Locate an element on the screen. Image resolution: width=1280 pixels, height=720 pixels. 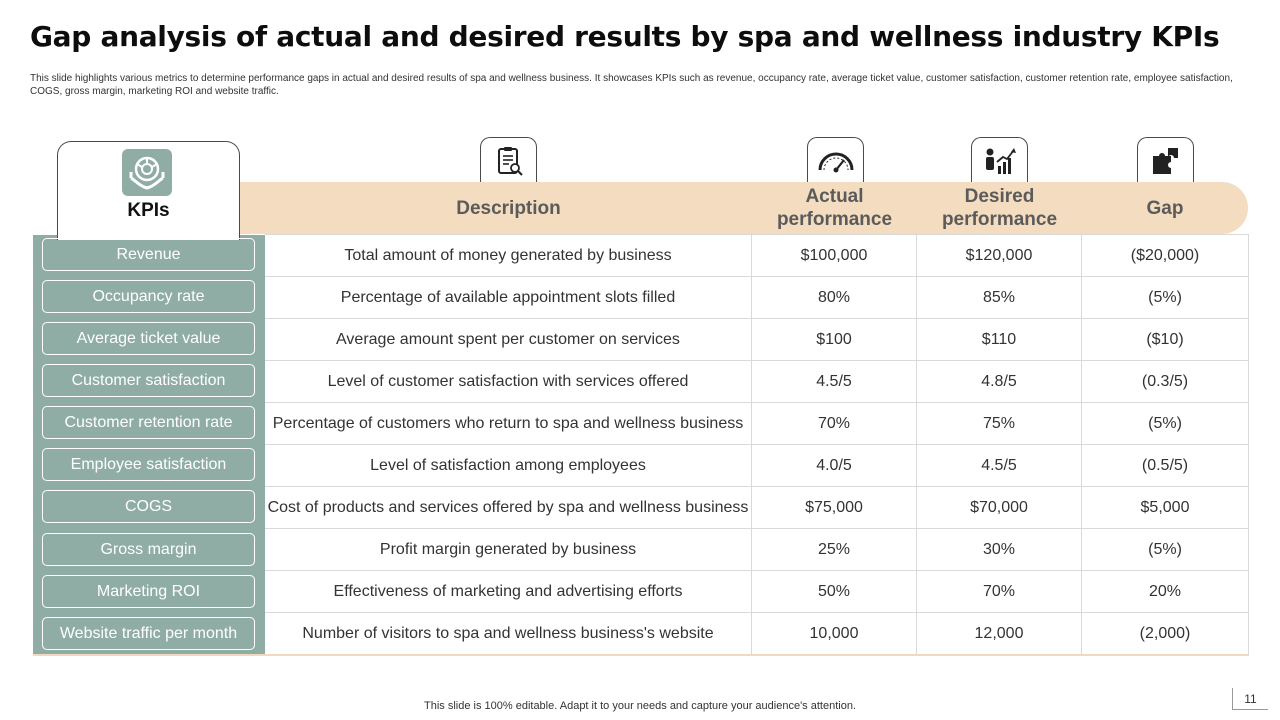
cell-actual: 10,000 is located at coordinates (834, 634).